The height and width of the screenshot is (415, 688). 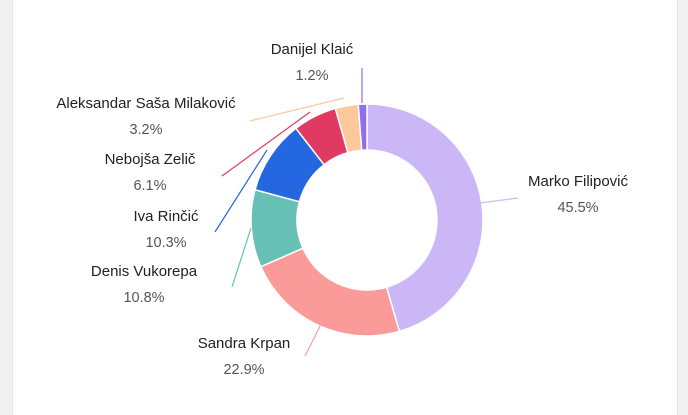 What do you see at coordinates (144, 271) in the screenshot?
I see `slice-label-name-2: Denis Vukorepa` at bounding box center [144, 271].